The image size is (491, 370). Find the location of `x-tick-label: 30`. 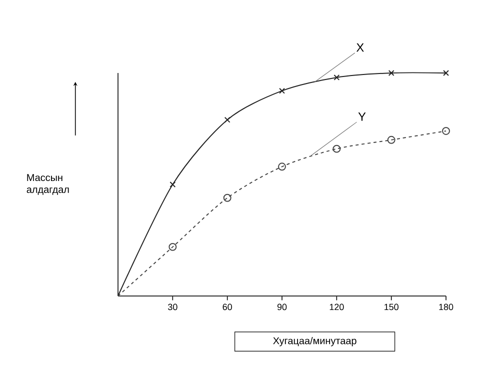

x-tick-label: 30 is located at coordinates (173, 307).